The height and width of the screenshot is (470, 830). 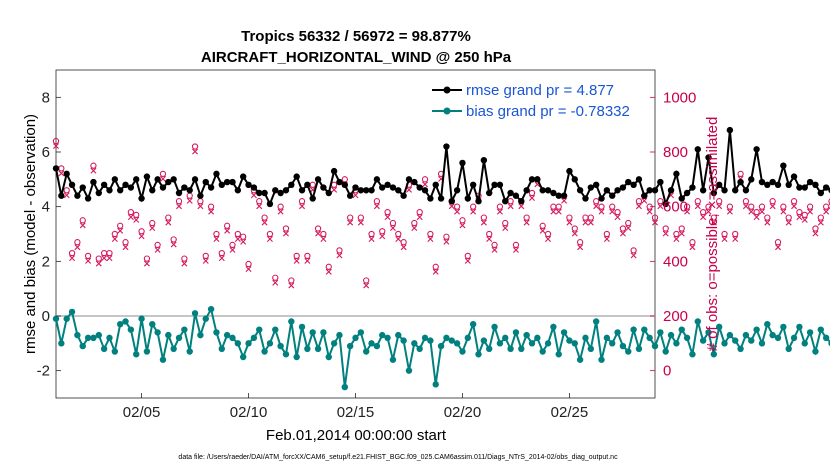 What do you see at coordinates (675, 316) in the screenshot?
I see `y2-tick-label: 200` at bounding box center [675, 316].